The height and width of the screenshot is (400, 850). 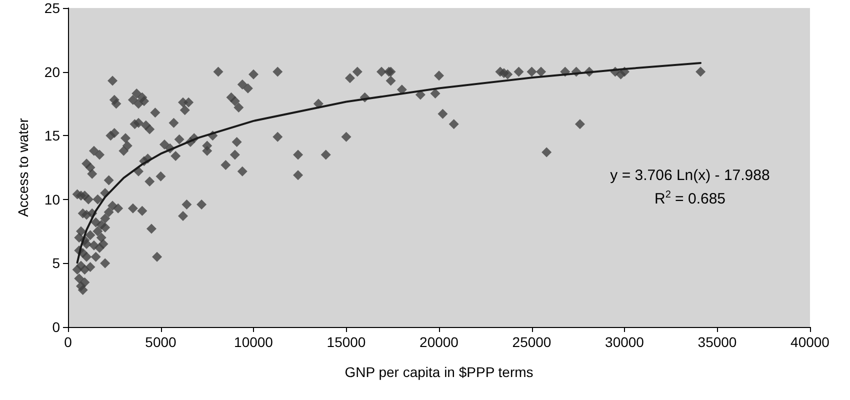 What do you see at coordinates (532, 342) in the screenshot?
I see `x-tick-label: 25000` at bounding box center [532, 342].